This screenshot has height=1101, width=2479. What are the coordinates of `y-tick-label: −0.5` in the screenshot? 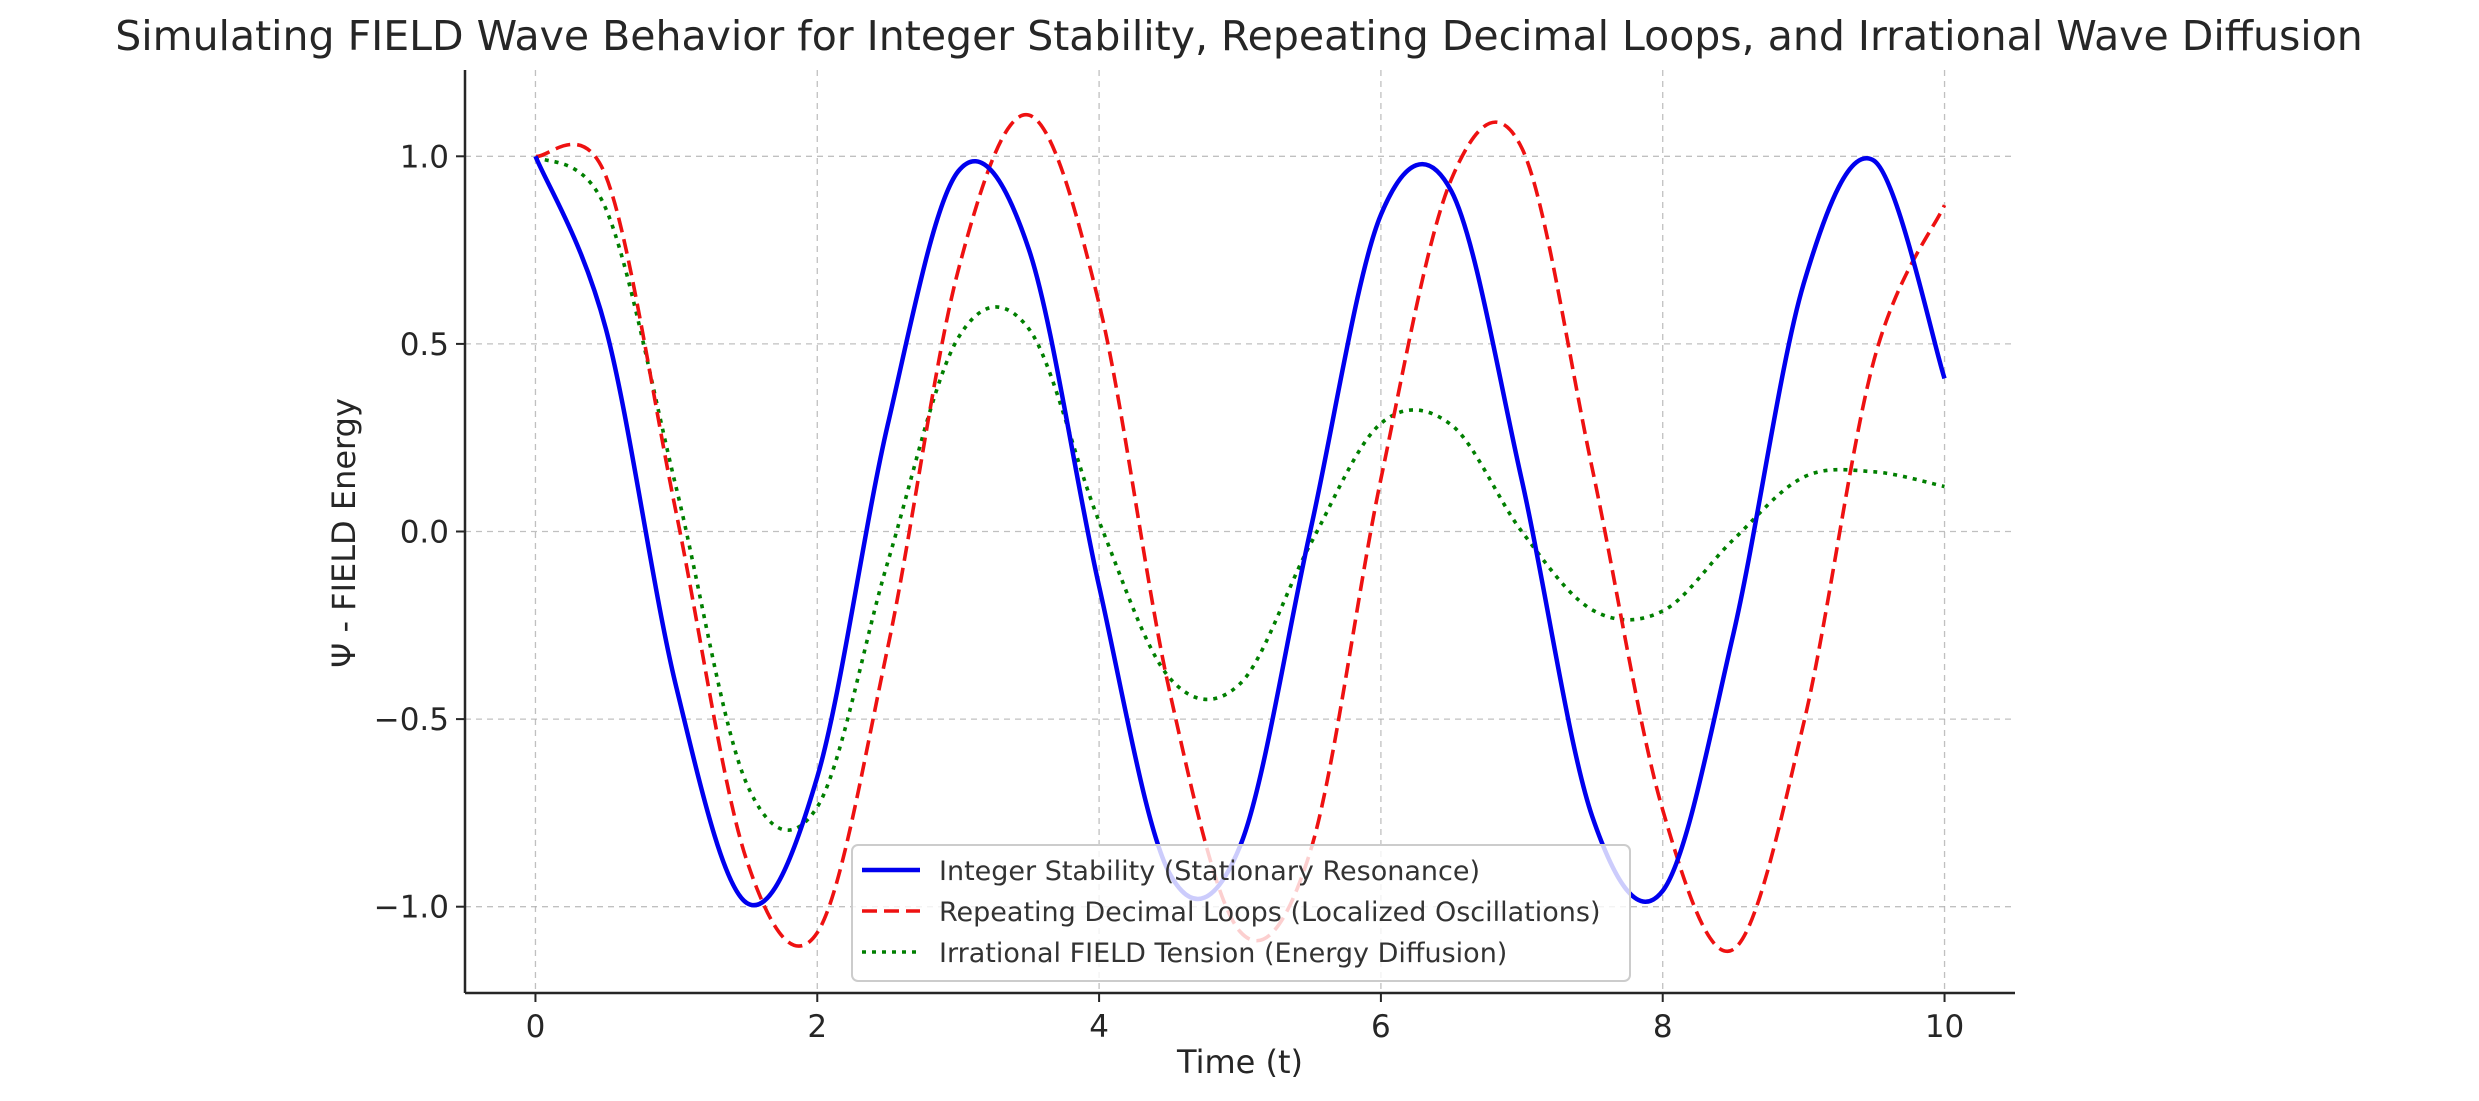 It's located at (411, 720).